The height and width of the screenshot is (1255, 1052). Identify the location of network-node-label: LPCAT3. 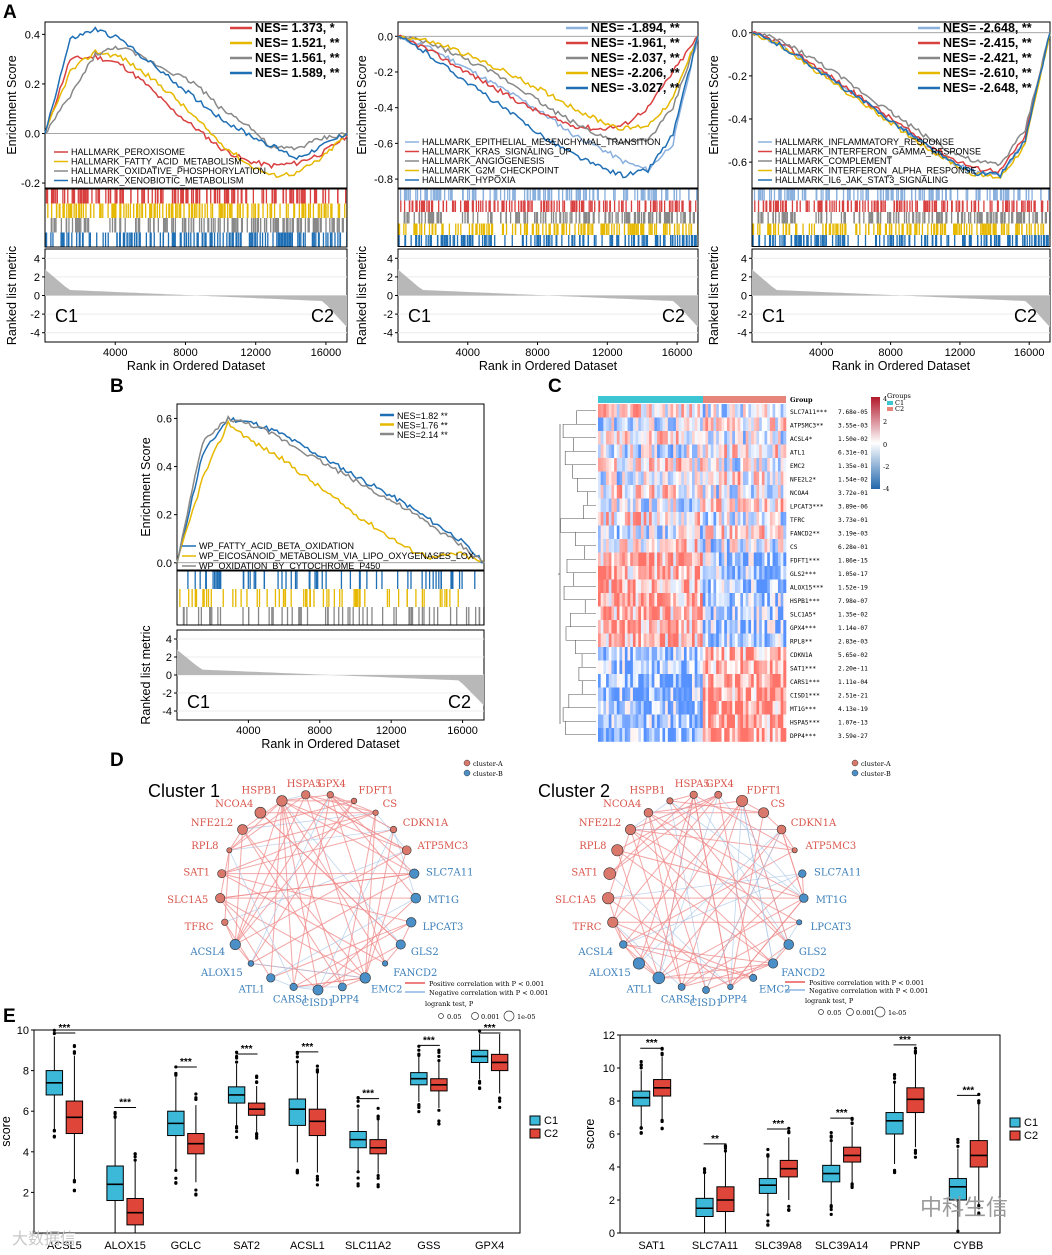
(443, 927).